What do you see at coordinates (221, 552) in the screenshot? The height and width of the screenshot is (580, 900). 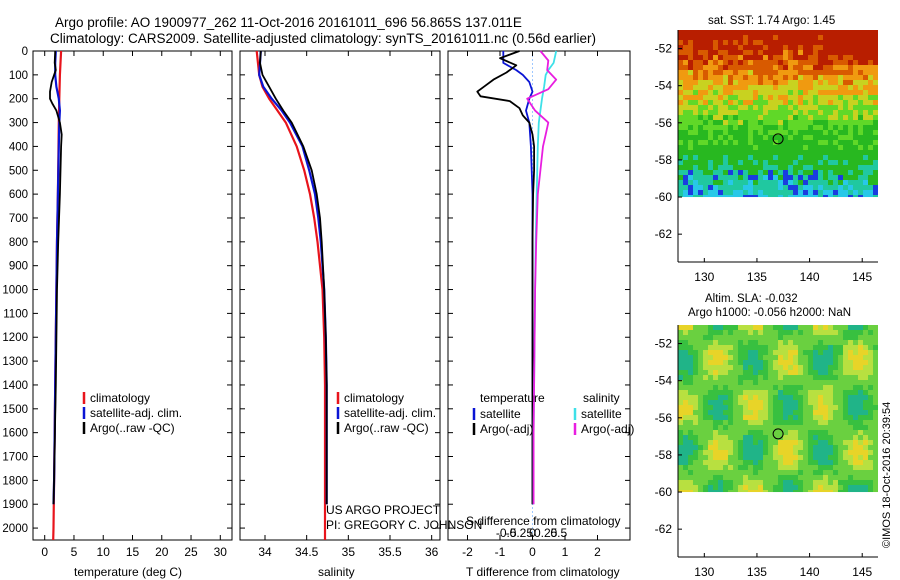 I see `x-tick-label: 30` at bounding box center [221, 552].